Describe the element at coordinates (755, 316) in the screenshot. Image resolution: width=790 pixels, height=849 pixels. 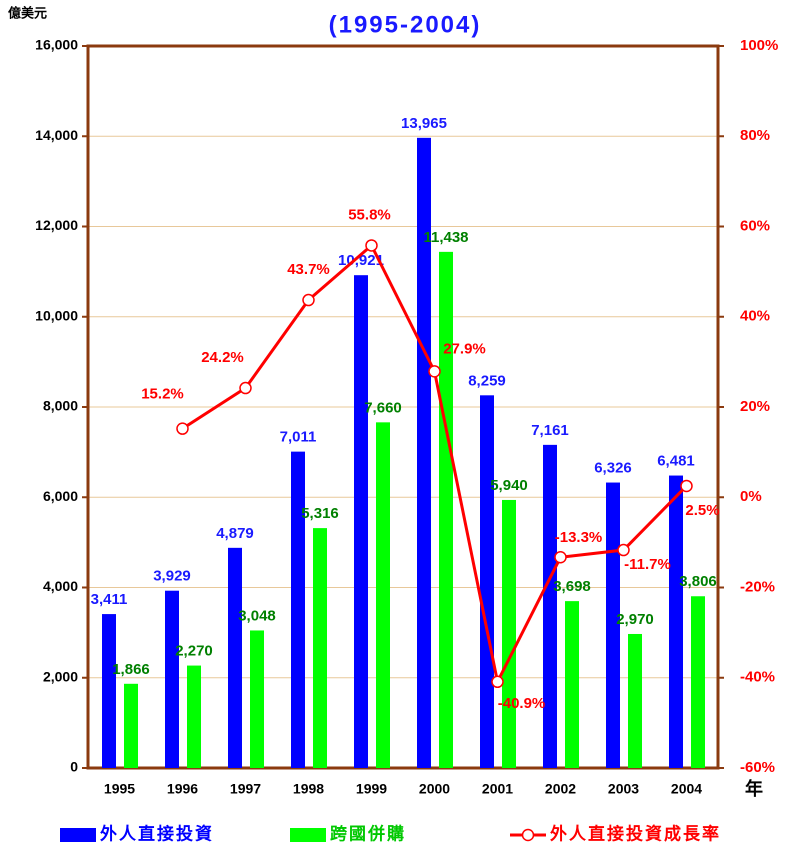
I see `y2-tick-label: 40%` at that location.